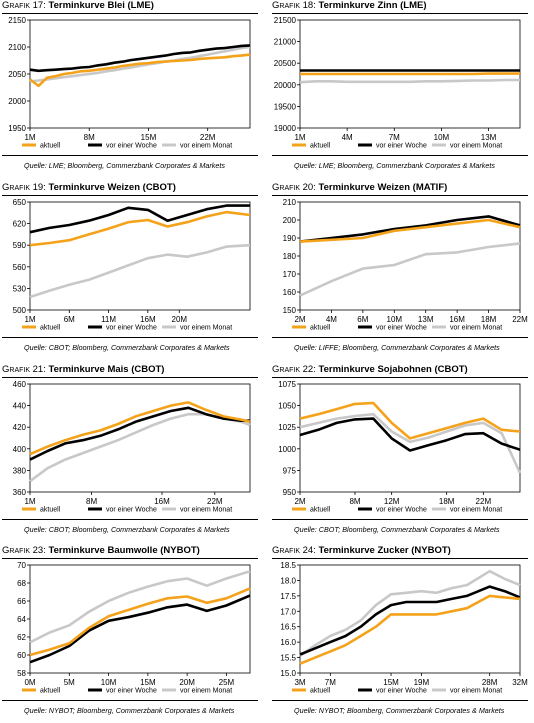 This screenshot has width=534, height=723. Describe the element at coordinates (17, 128) in the screenshot. I see `y-tick-label: 1950` at that location.